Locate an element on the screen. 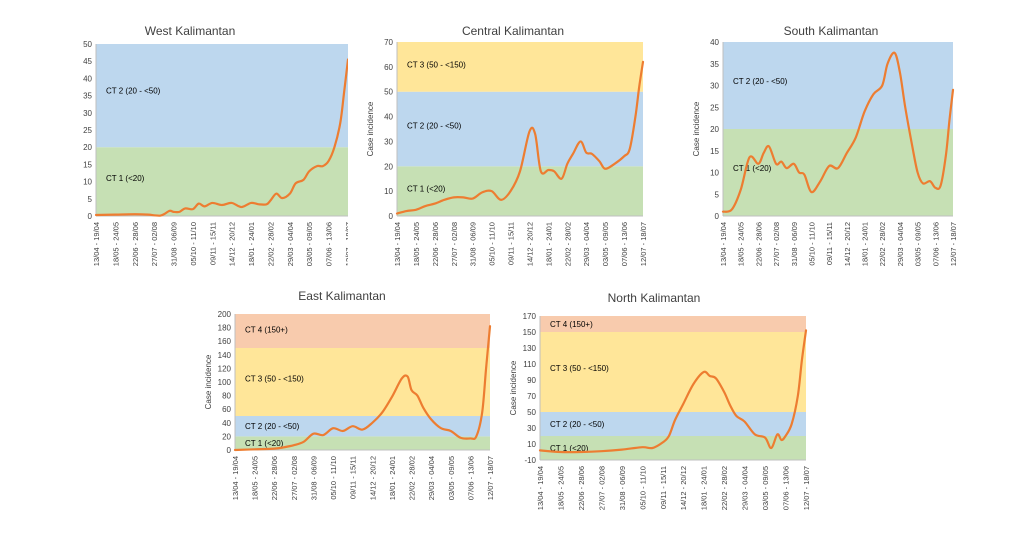 The height and width of the screenshot is (549, 1024). y-tick-label-4: 80 is located at coordinates (226, 396).